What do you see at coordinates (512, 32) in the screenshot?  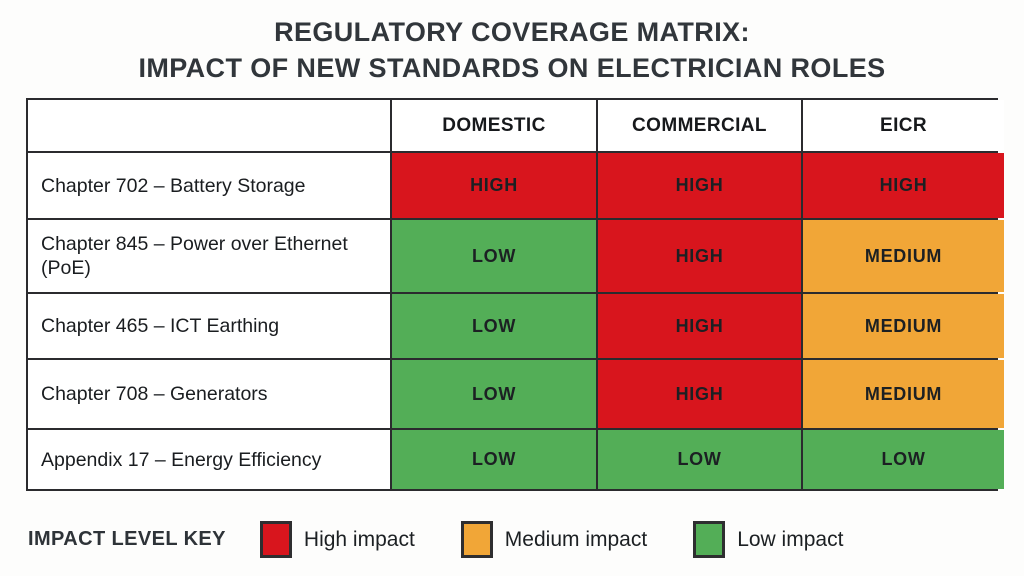 I see `title-line-1: REGULATORY COVERAGE MATRIX:` at bounding box center [512, 32].